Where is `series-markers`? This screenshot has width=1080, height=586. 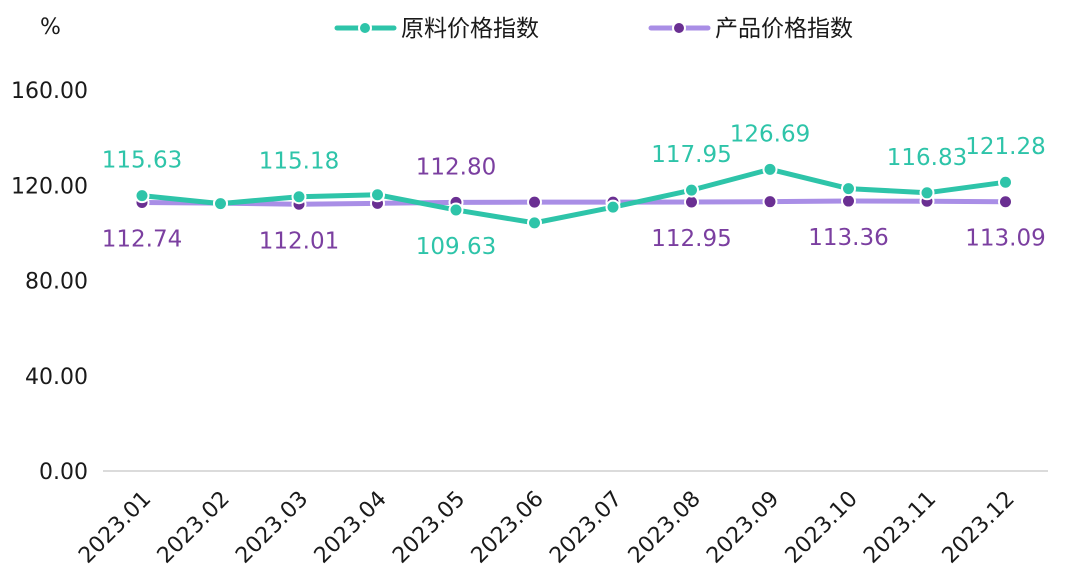
series-markers is located at coordinates (573, 196).